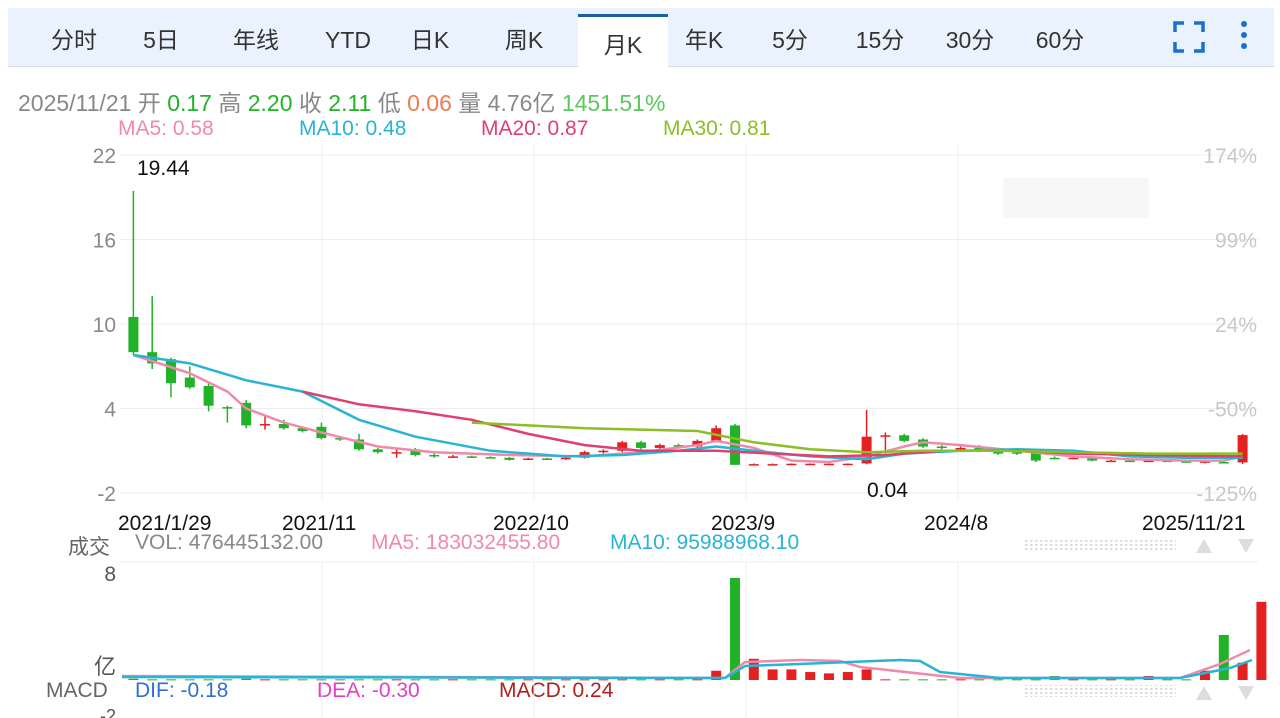 This screenshot has height=718, width=1280. What do you see at coordinates (1194, 523) in the screenshot?
I see `x-axis-label: 2025/11/21` at bounding box center [1194, 523].